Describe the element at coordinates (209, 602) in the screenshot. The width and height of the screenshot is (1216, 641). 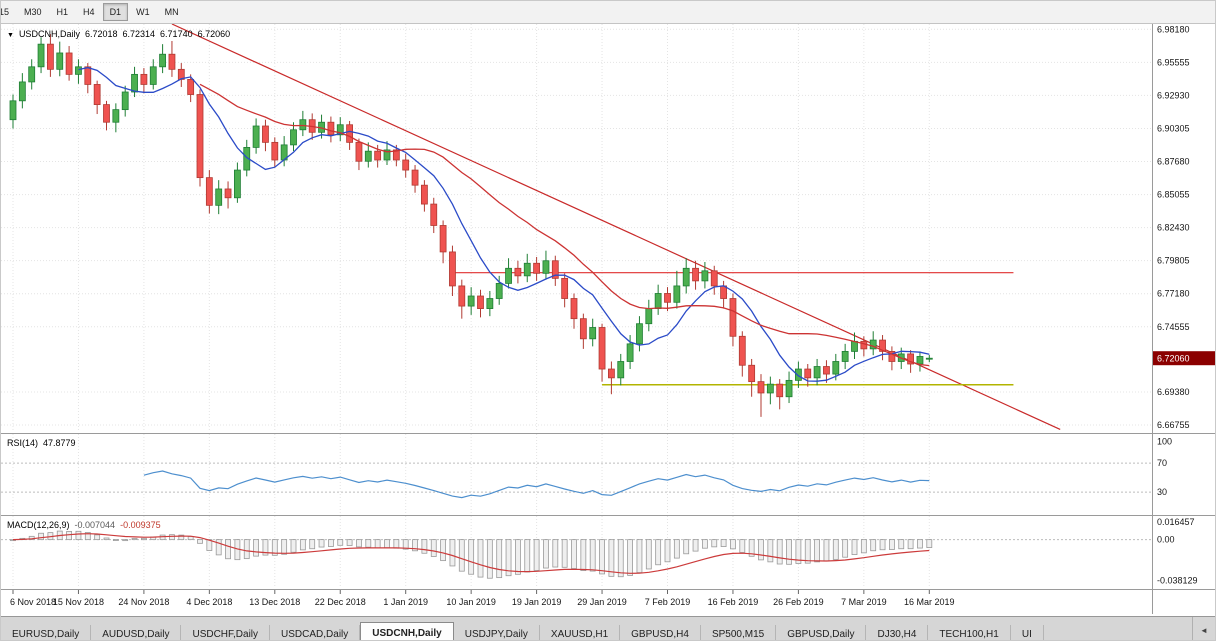
I see `date-axis-label: 4 Dec 2018` at that location.